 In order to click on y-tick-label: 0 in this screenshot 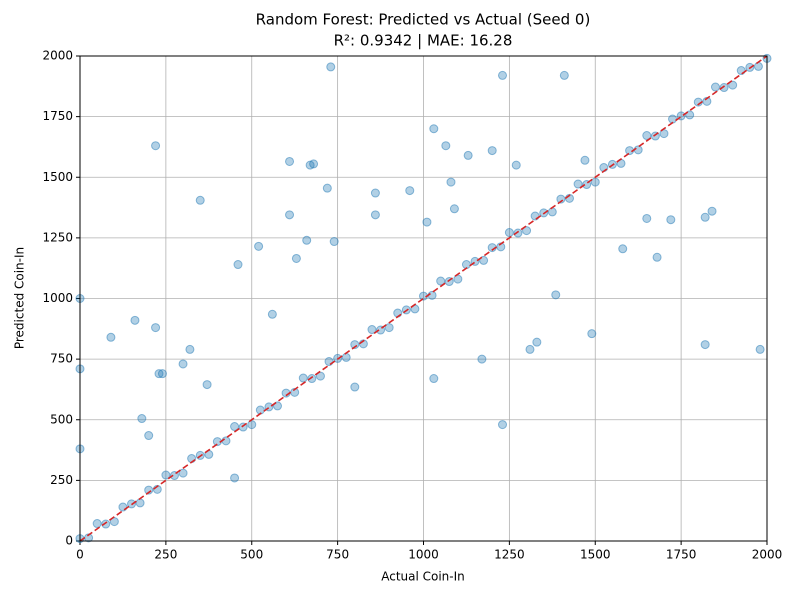, I will do `click(69, 541)`.